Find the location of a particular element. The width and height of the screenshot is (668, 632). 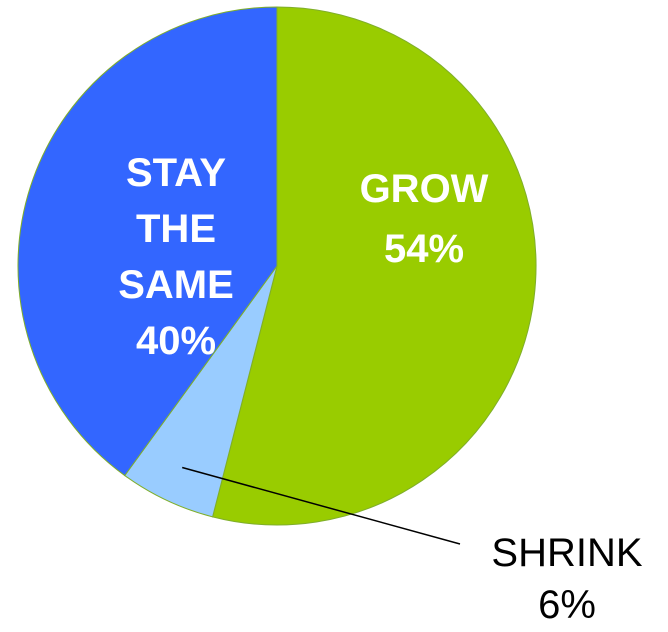

pie-label-stay: STAY THE SAME 40% is located at coordinates (176, 257).